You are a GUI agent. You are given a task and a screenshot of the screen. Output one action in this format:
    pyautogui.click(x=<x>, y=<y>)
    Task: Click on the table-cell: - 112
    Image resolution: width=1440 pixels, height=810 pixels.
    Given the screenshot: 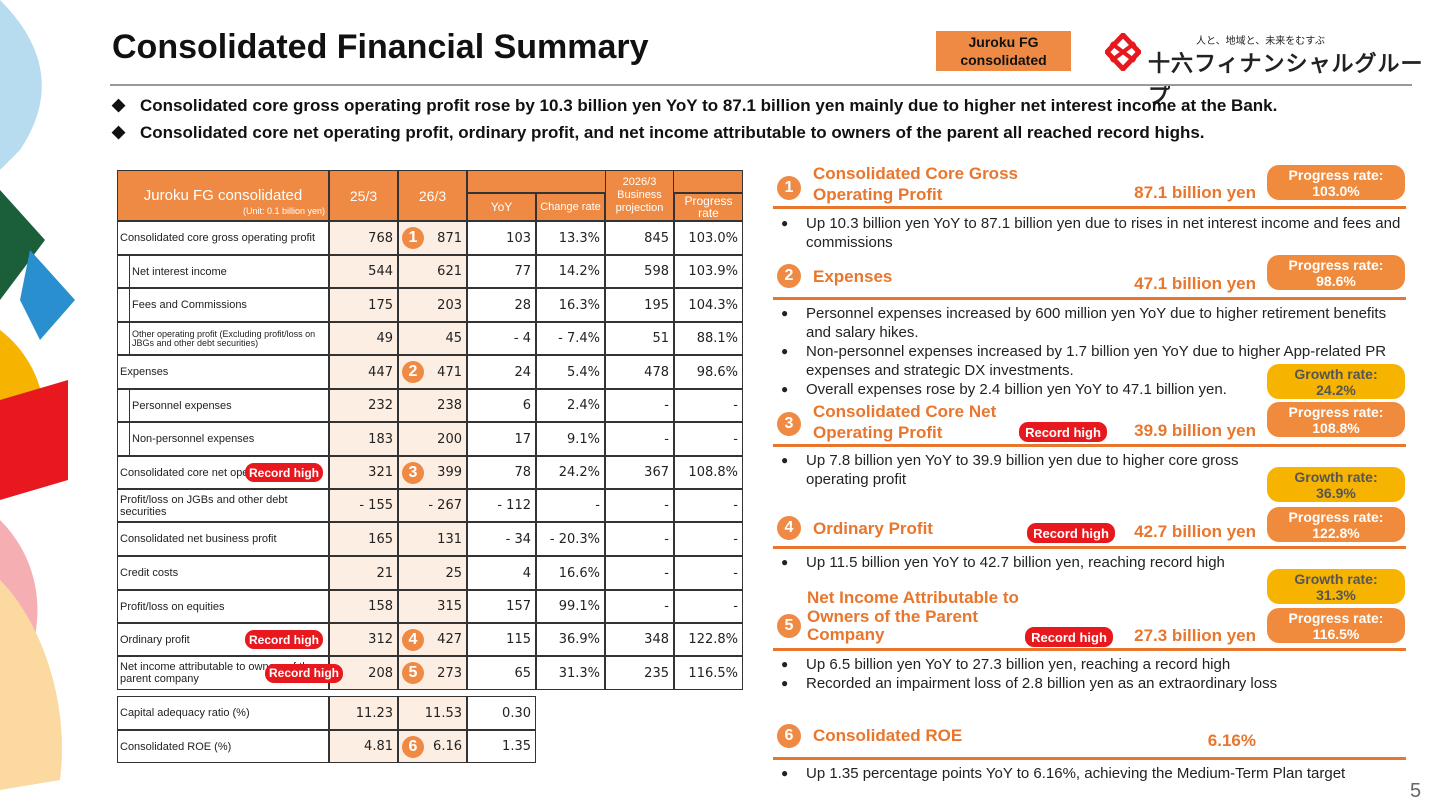 What is the action you would take?
    pyautogui.click(x=501, y=505)
    